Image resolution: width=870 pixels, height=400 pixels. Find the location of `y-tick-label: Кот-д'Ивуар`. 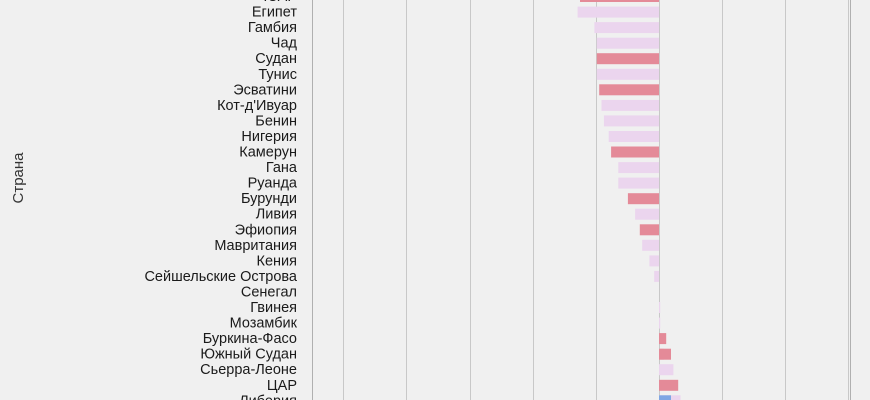

y-tick-label: Кот-д'Ивуар is located at coordinates (257, 106).